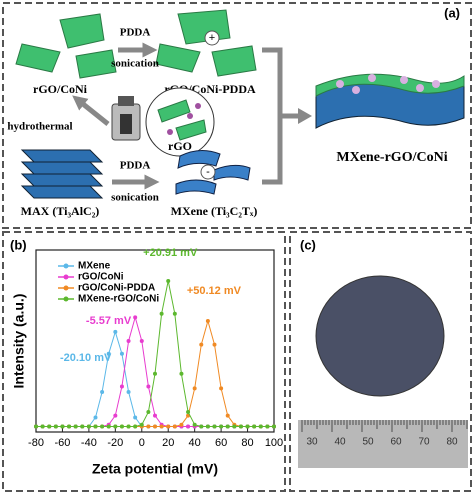 This screenshot has width=474, height=494. Describe the element at coordinates (208, 172) in the screenshot. I see `charge-sign: -` at that location.